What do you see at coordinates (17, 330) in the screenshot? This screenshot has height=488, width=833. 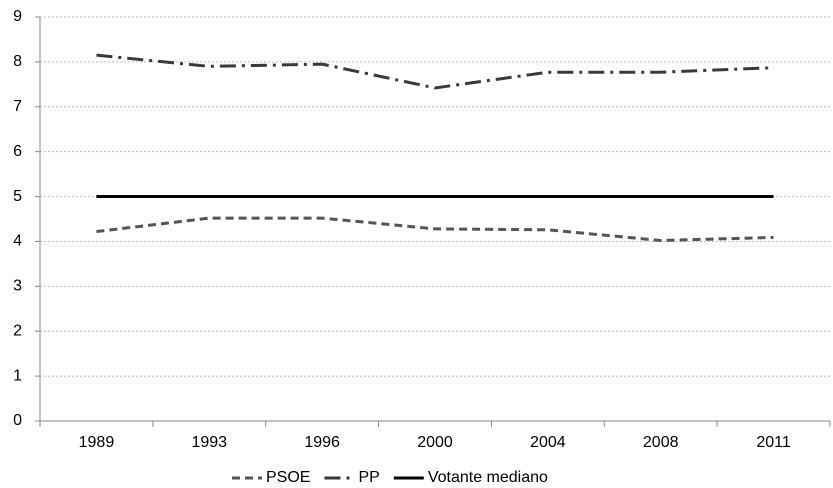 I see `y-tick-label: 2` at bounding box center [17, 330].